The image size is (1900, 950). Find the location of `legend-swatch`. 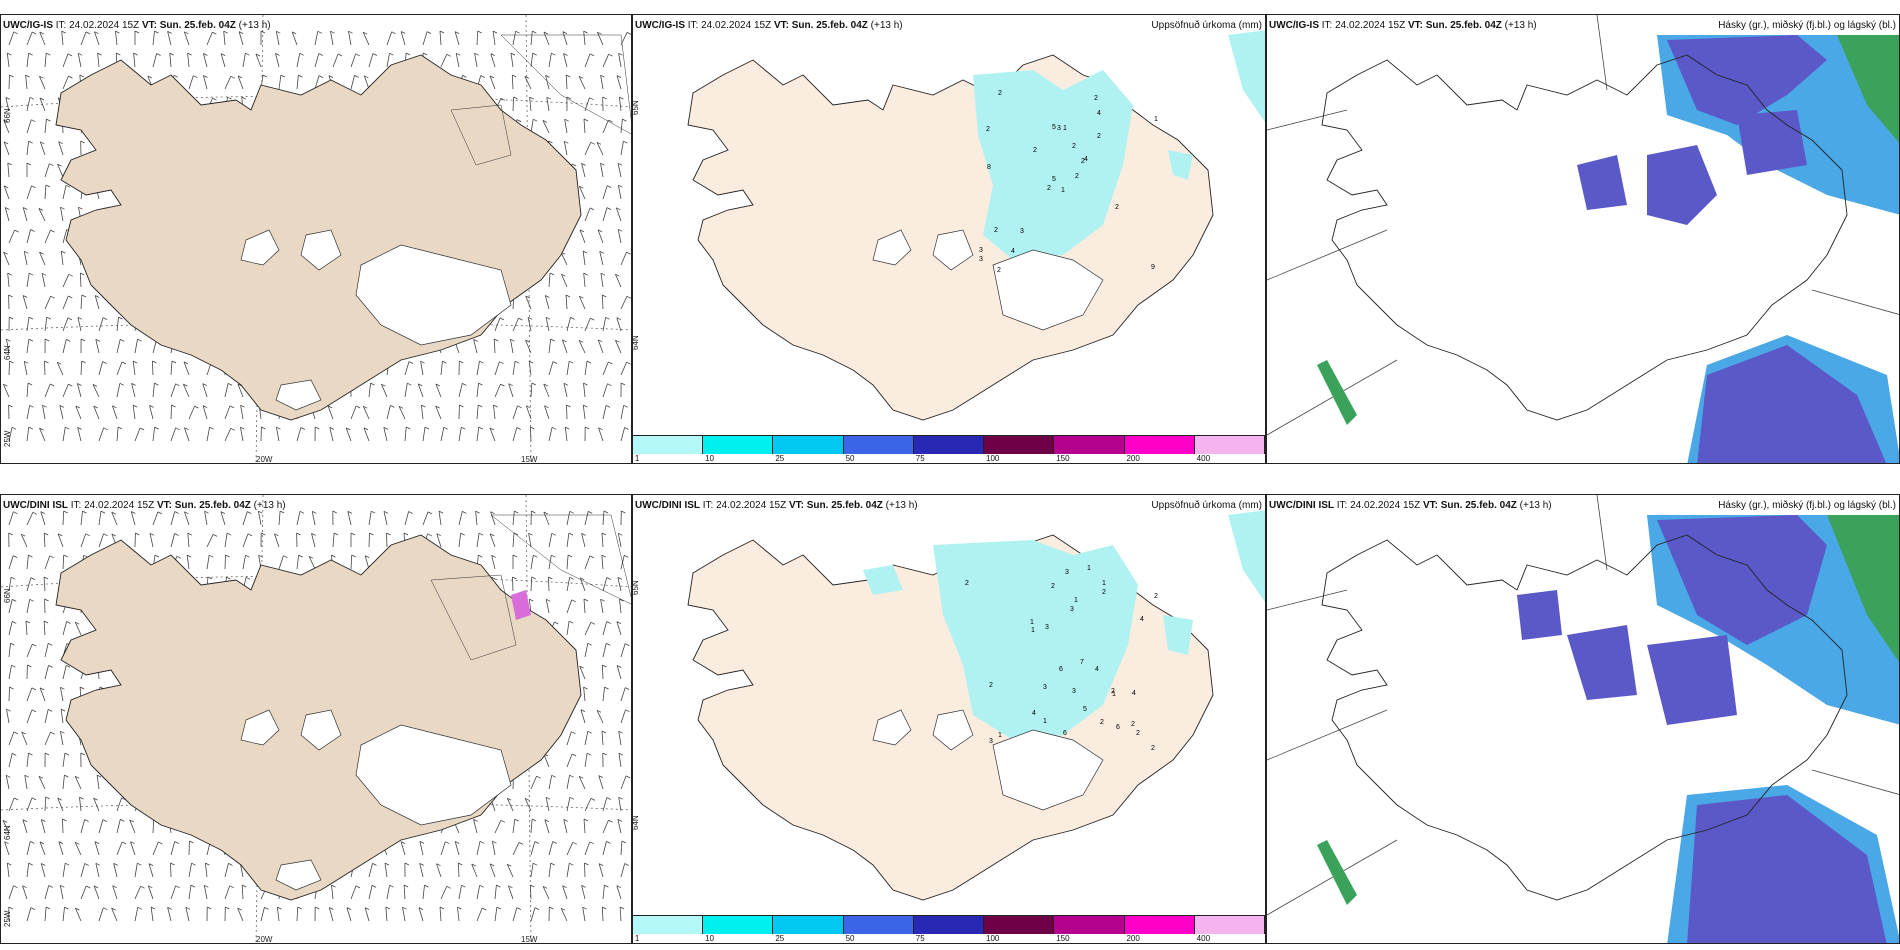

legend-swatch is located at coordinates (1089, 925).